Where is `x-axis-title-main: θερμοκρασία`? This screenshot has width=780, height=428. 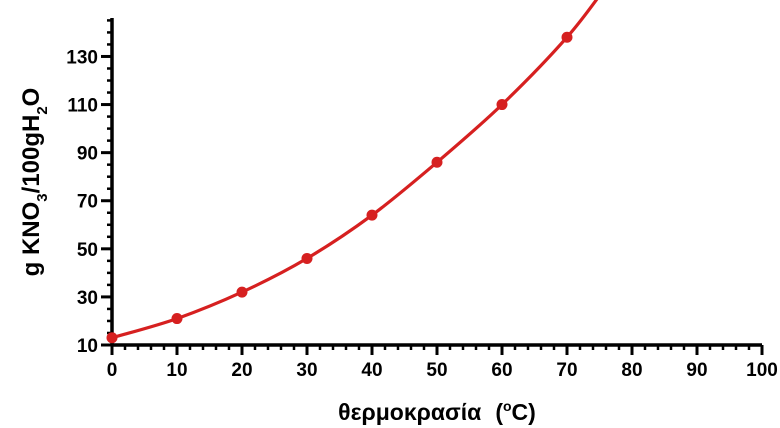 x-axis-title-main: θερμοκρασία is located at coordinates (409, 412).